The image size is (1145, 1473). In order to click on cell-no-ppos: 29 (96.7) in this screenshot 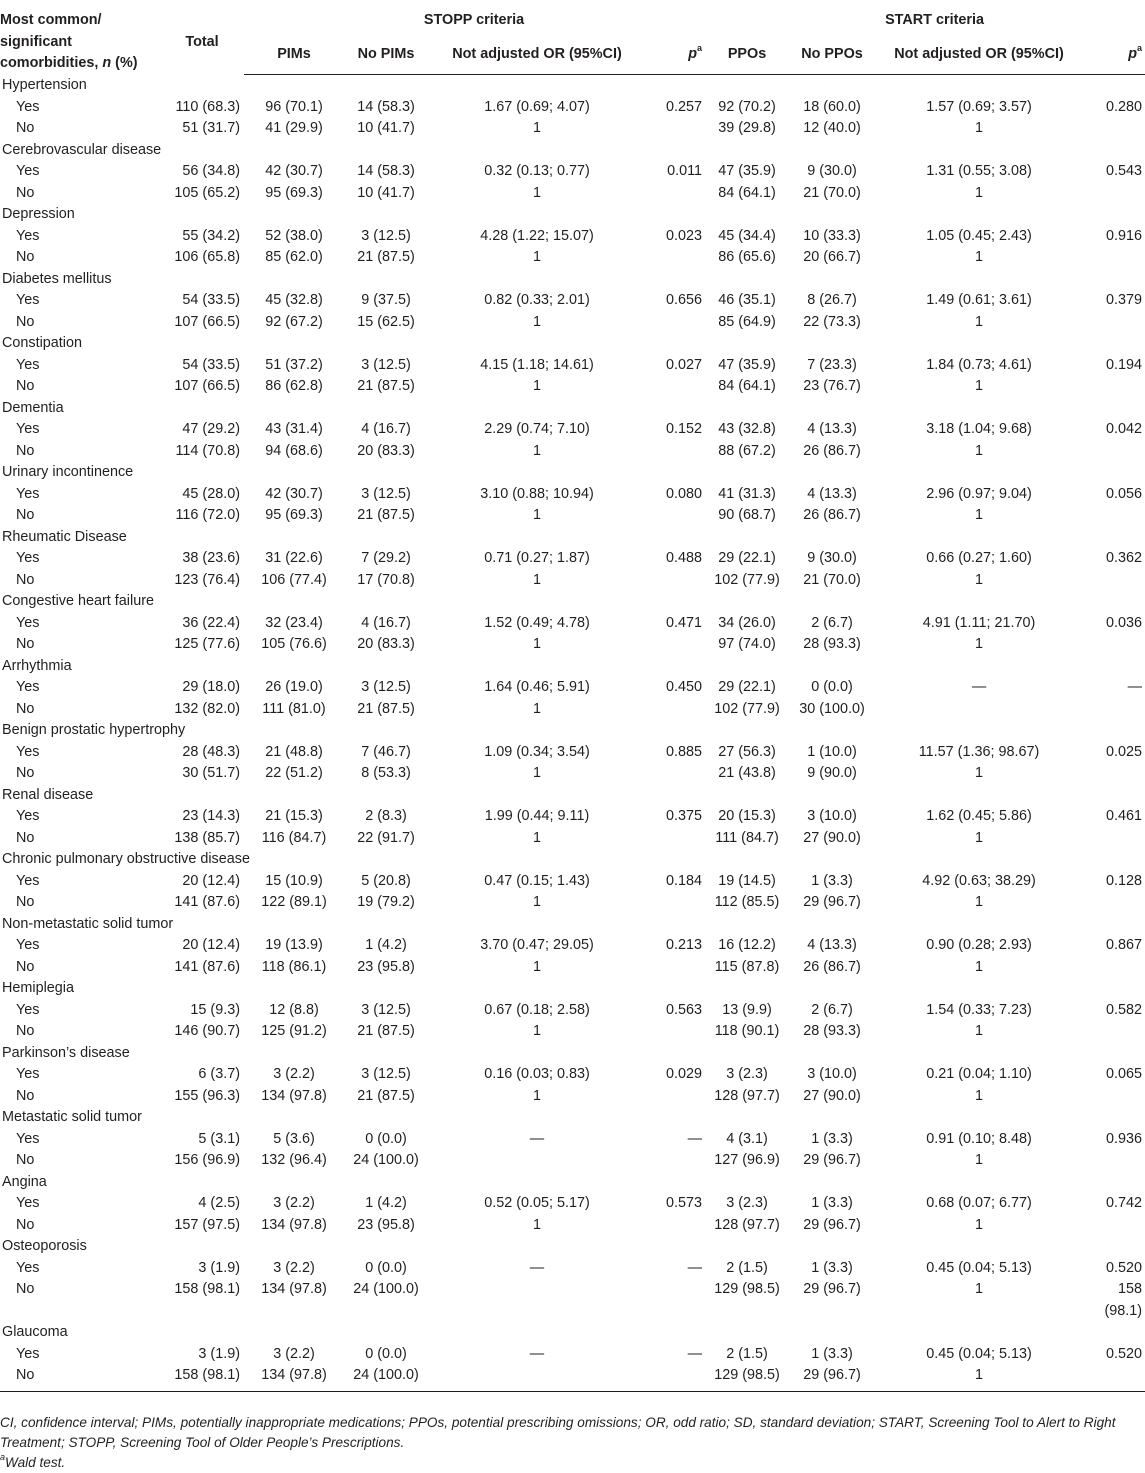, I will do `click(832, 902)`.